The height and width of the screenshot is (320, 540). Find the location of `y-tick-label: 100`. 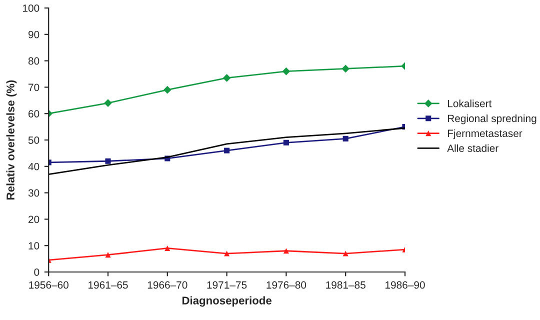

y-tick-label: 100 is located at coordinates (31, 8).